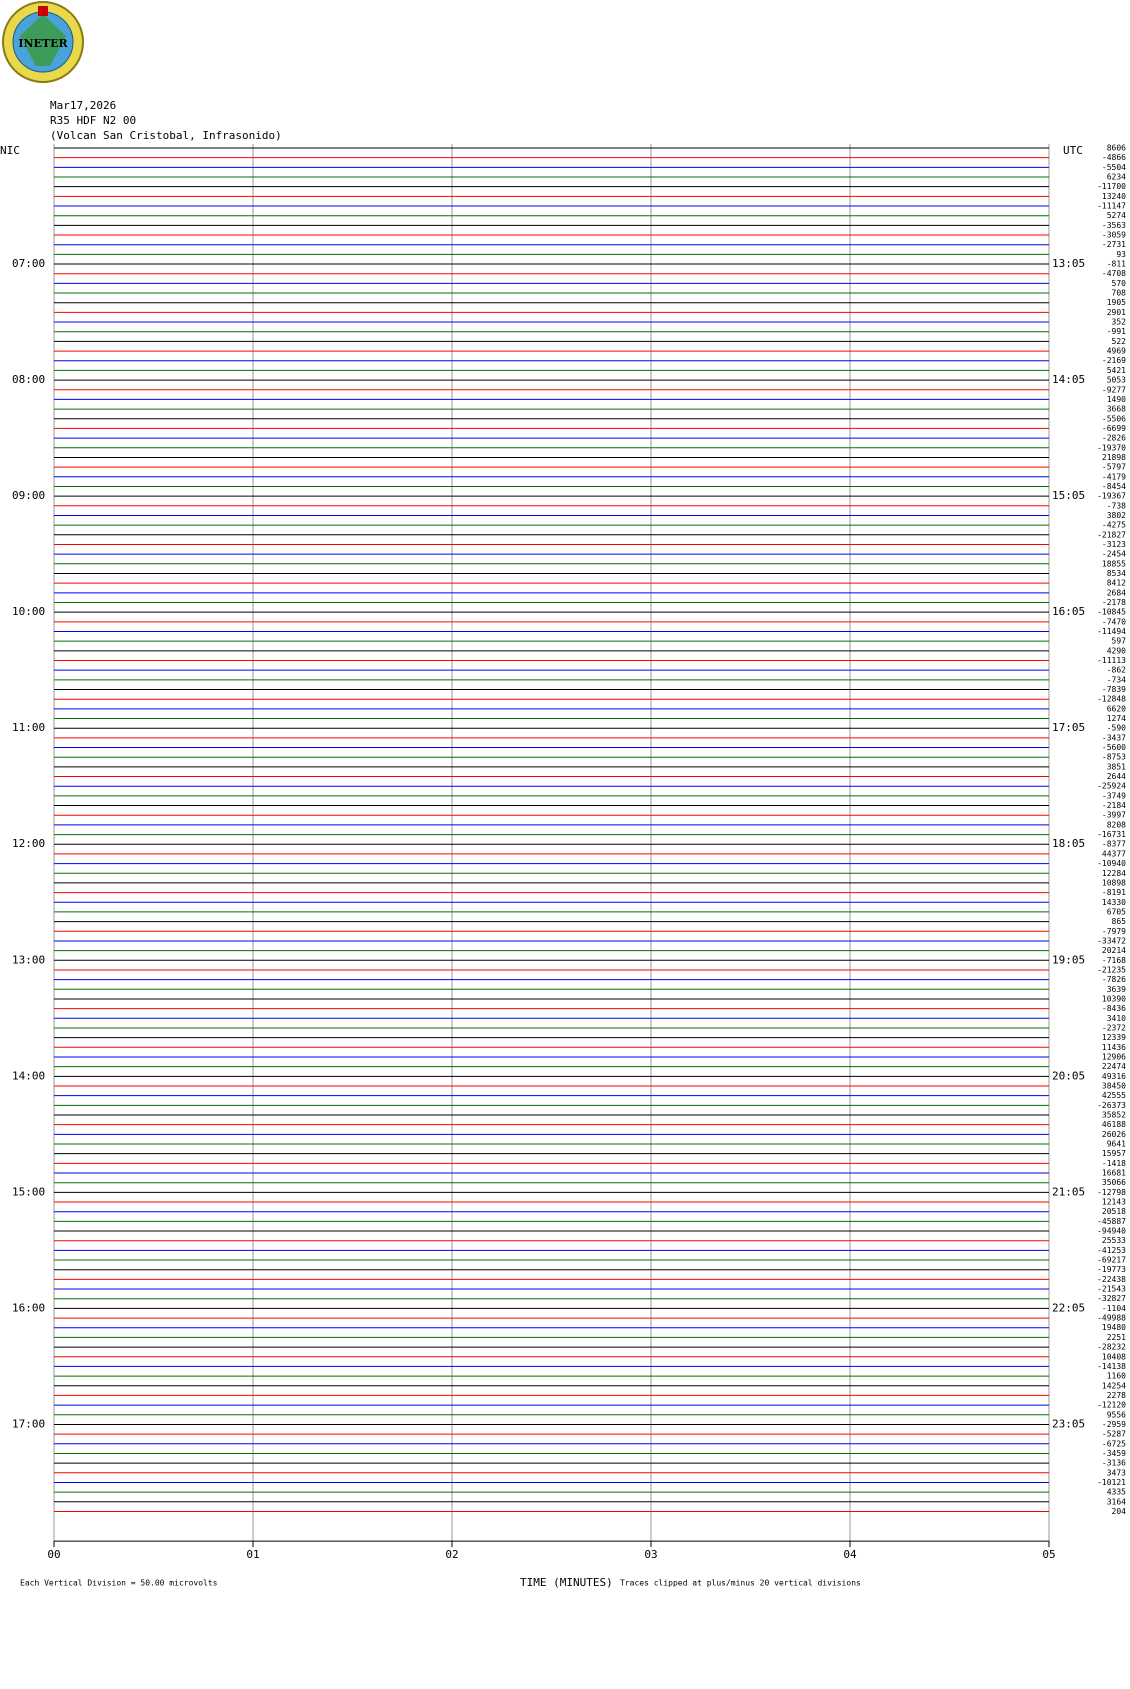 The image size is (1130, 1689). Describe the element at coordinates (1068, 843) in the screenshot. I see `right-hour: 18:05` at that location.